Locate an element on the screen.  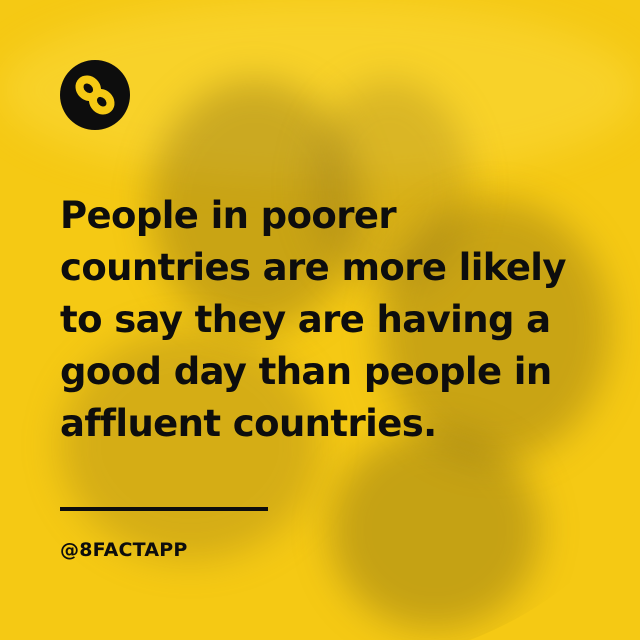
headline-line: to say they are having a is located at coordinates (305, 319).